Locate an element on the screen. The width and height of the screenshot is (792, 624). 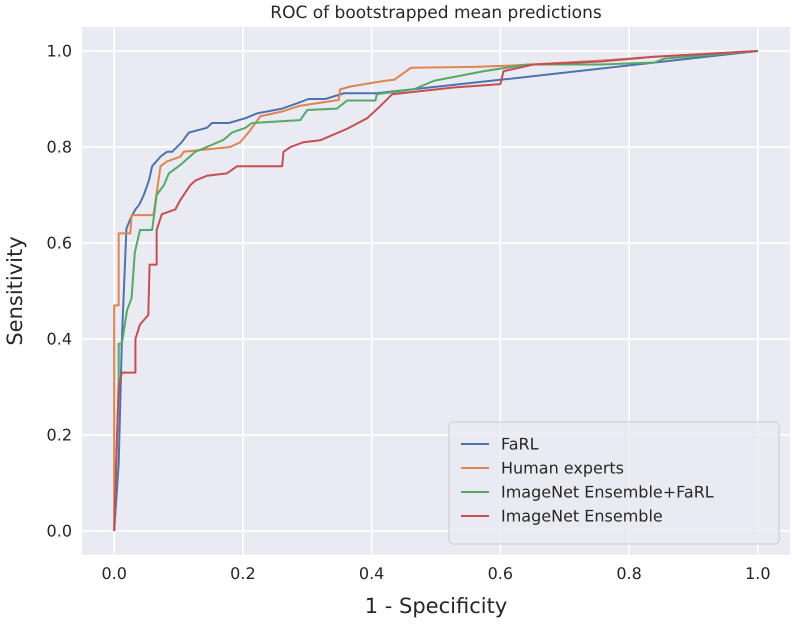
chart-title: ROC of bootstrapped mean predictions is located at coordinates (436, 13).